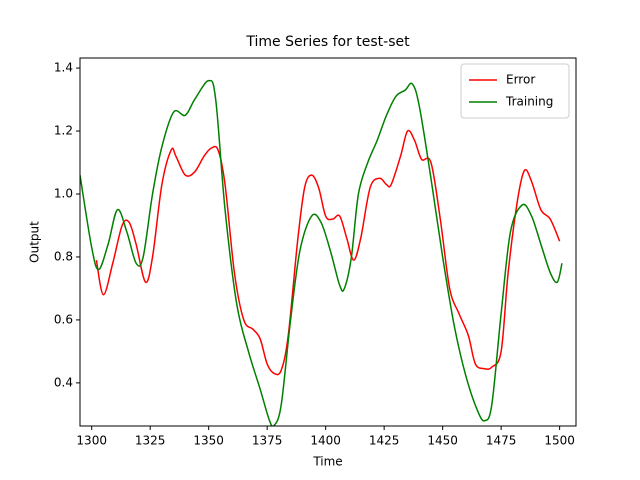  Describe the element at coordinates (63, 131) in the screenshot. I see `y-tick-label: 1.2` at that location.